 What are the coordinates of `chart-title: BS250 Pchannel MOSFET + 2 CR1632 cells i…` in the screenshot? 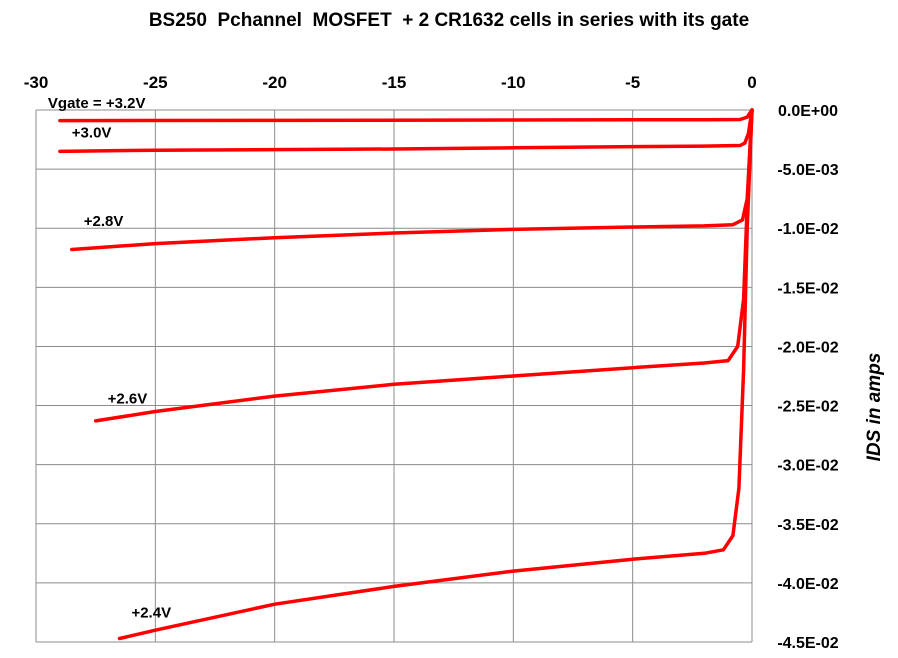 It's located at (449, 20).